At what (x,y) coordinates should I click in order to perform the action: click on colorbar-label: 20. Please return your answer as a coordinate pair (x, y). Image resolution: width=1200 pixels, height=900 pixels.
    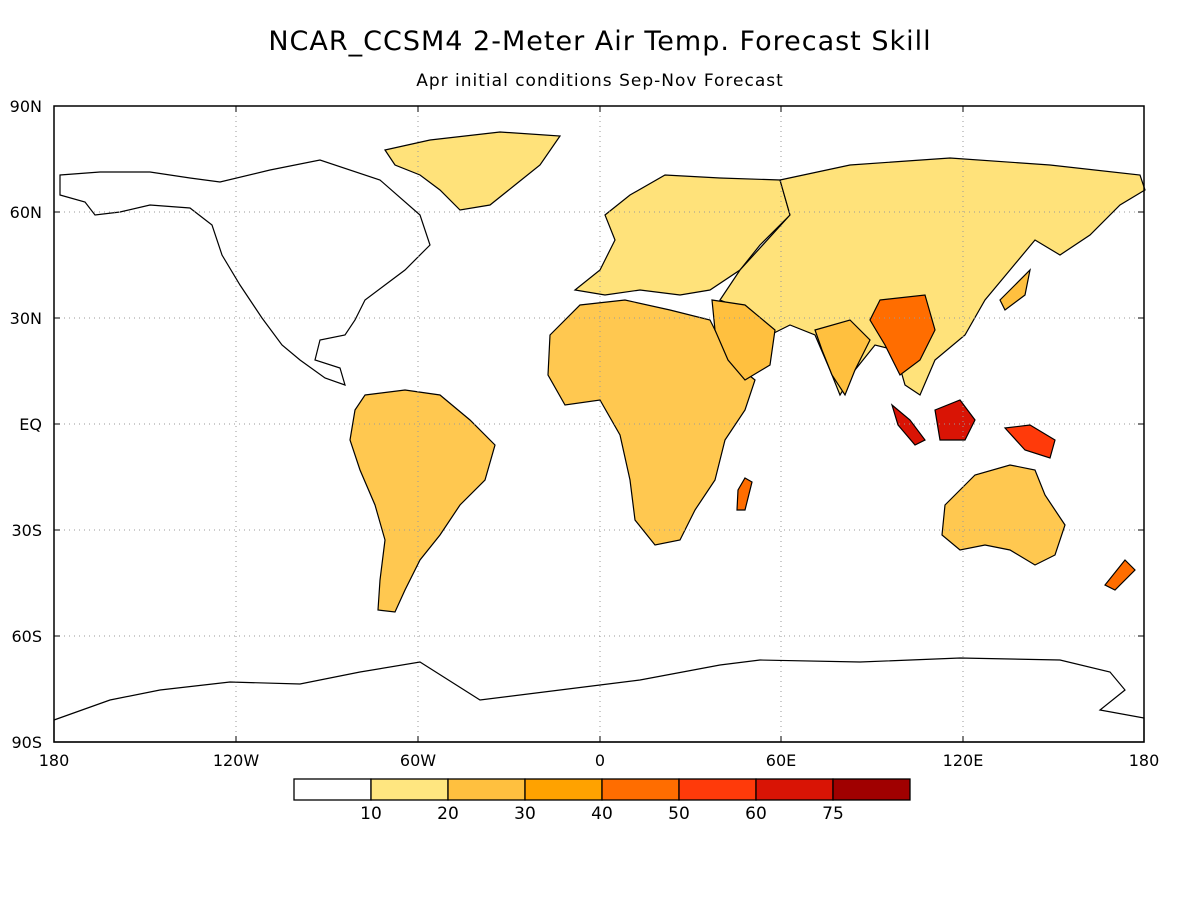
    Looking at the image, I should click on (448, 814).